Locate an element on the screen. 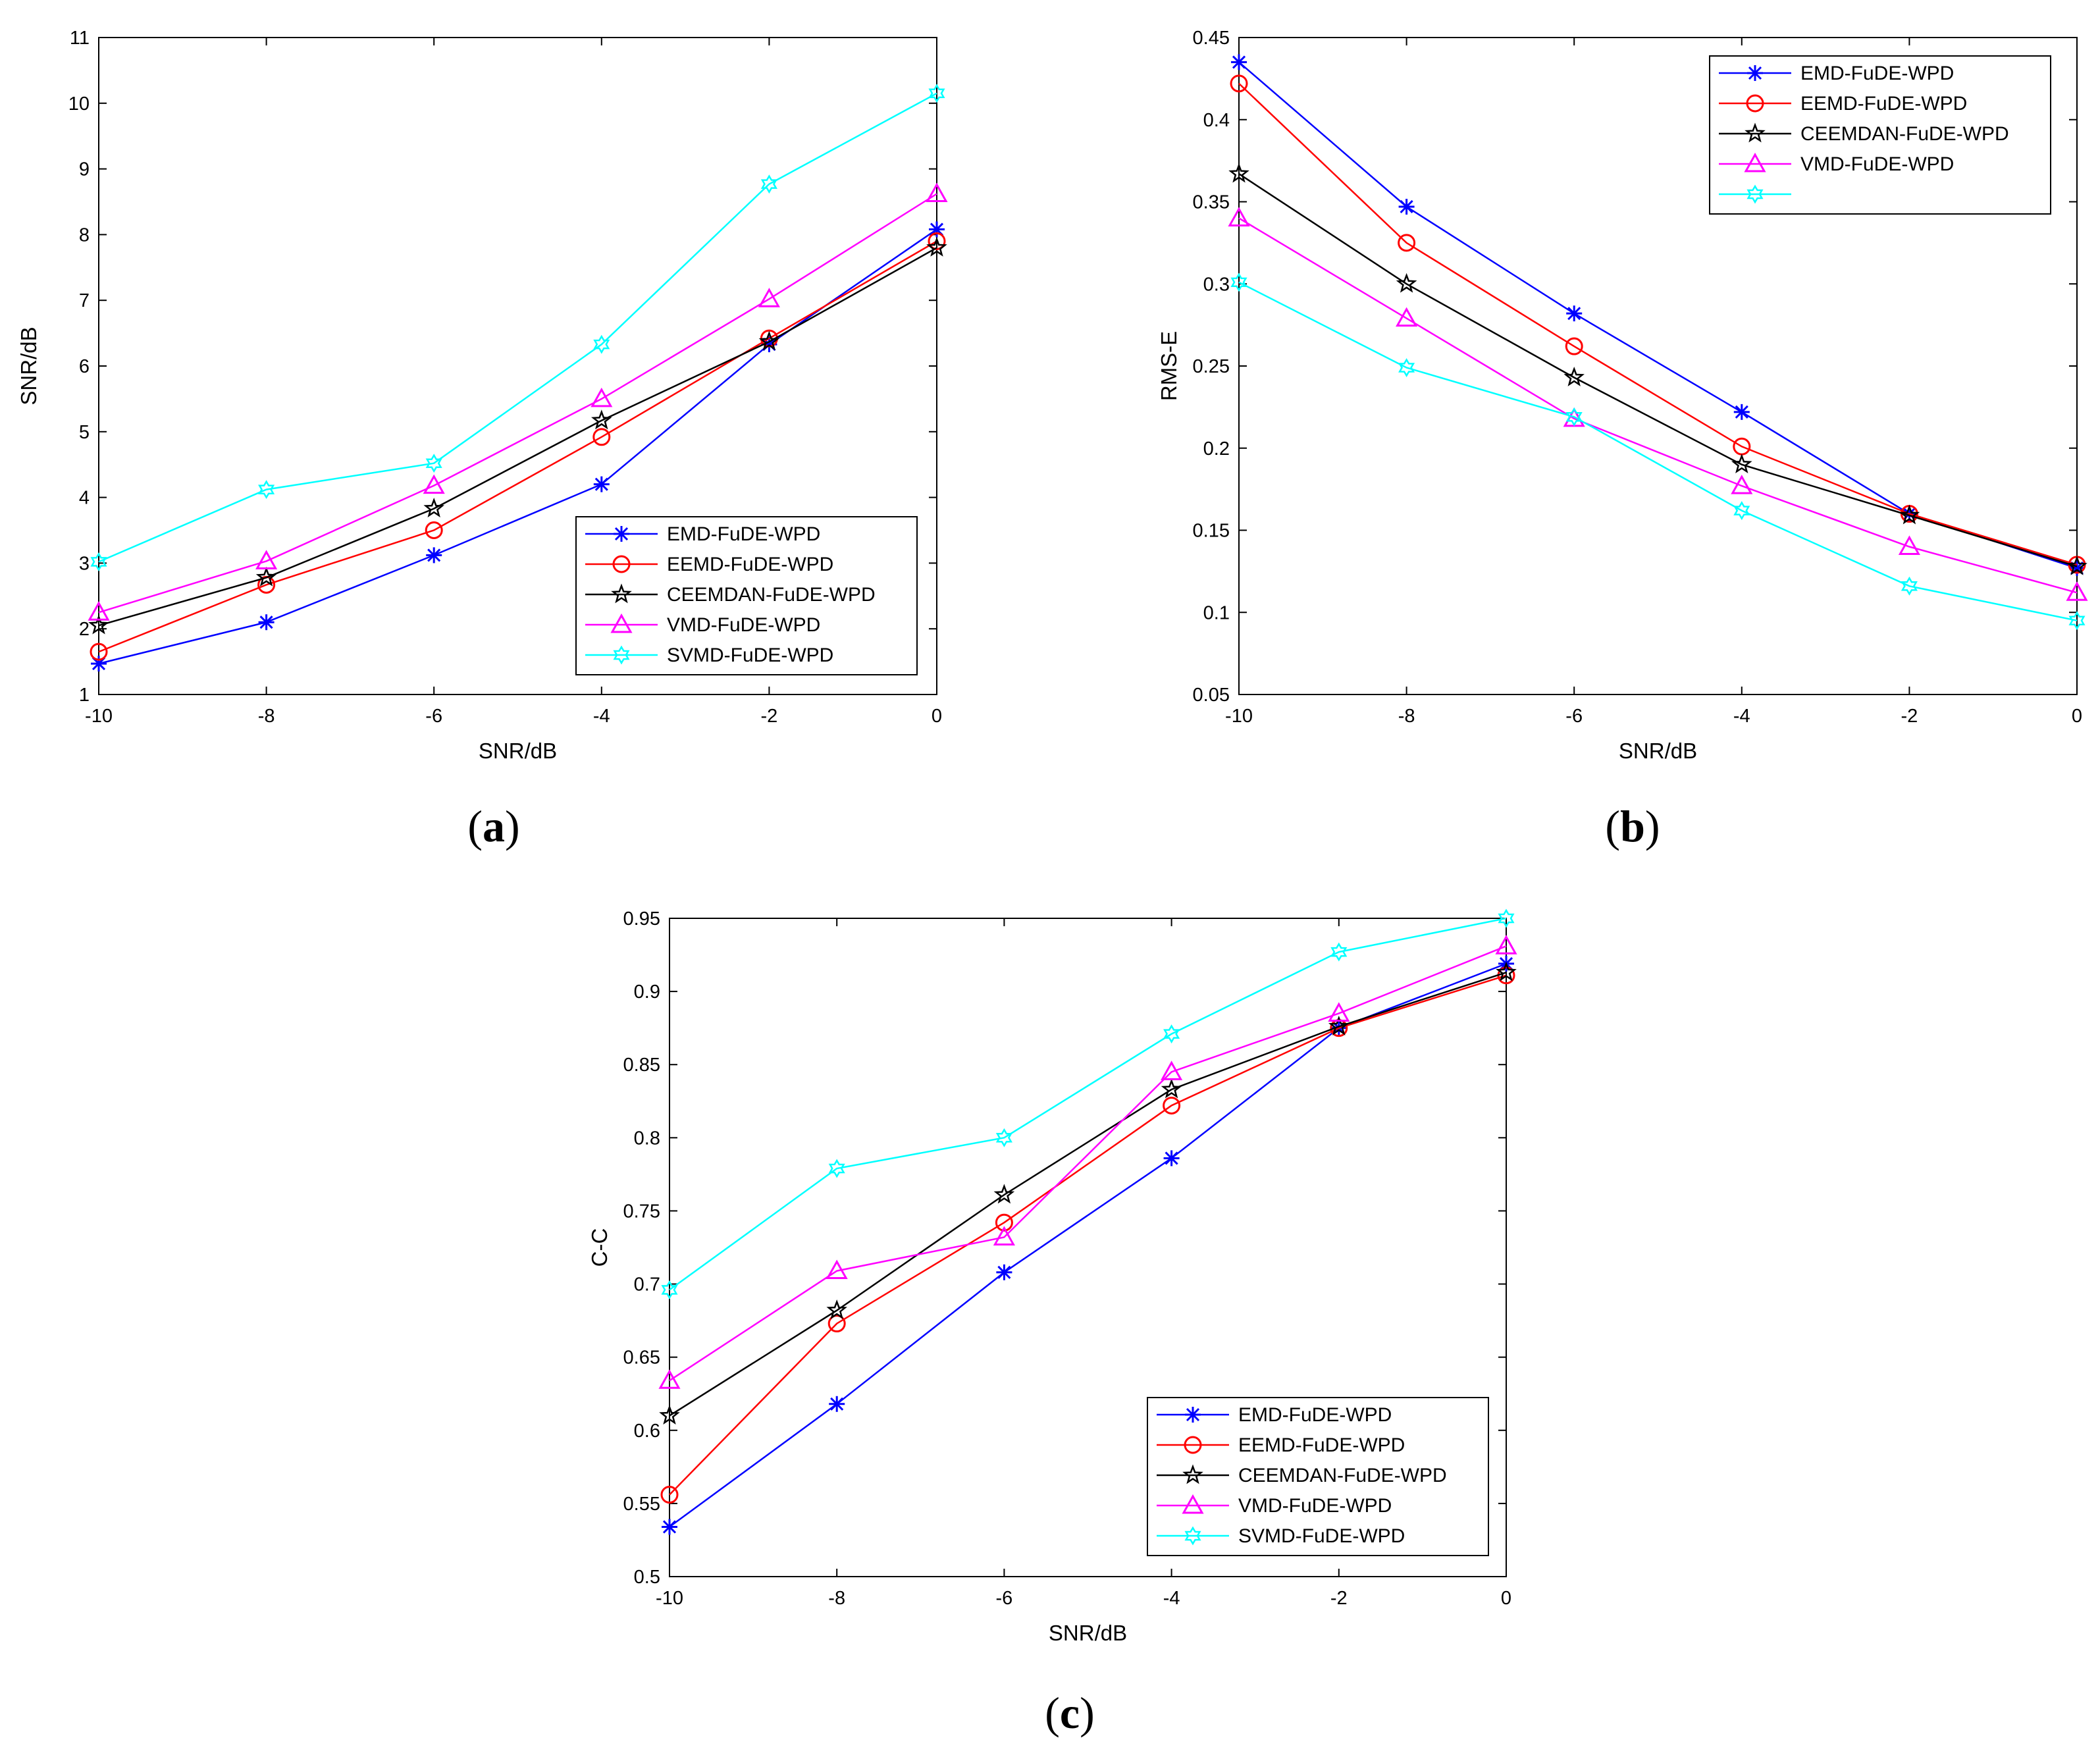 This screenshot has width=2100, height=1755. chart-b-legend-marker-d2 is located at coordinates (1755, 73).